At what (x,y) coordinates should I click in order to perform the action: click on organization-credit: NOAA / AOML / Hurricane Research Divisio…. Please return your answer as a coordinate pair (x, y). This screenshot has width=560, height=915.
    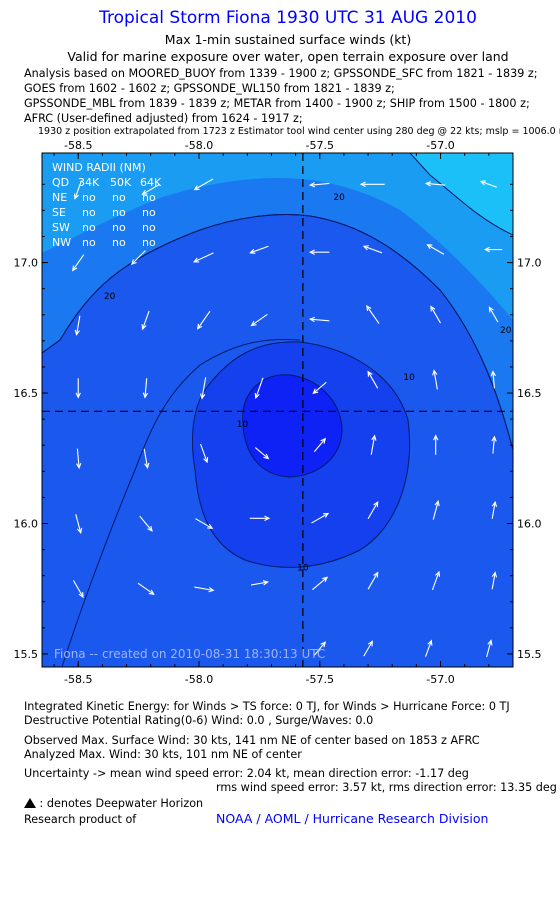
    Looking at the image, I should click on (352, 818).